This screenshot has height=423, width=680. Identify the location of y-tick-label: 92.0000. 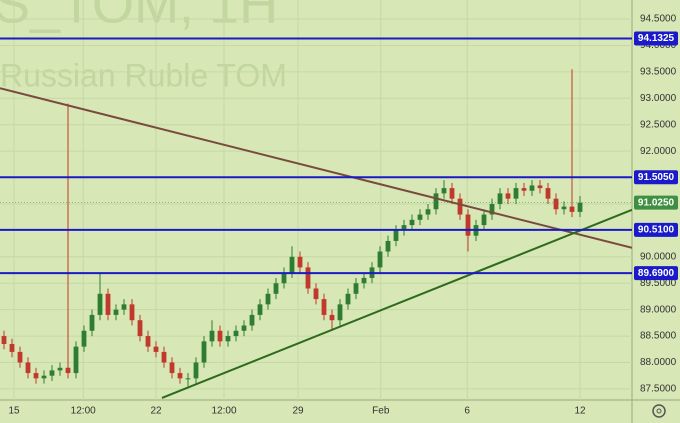
(658, 151).